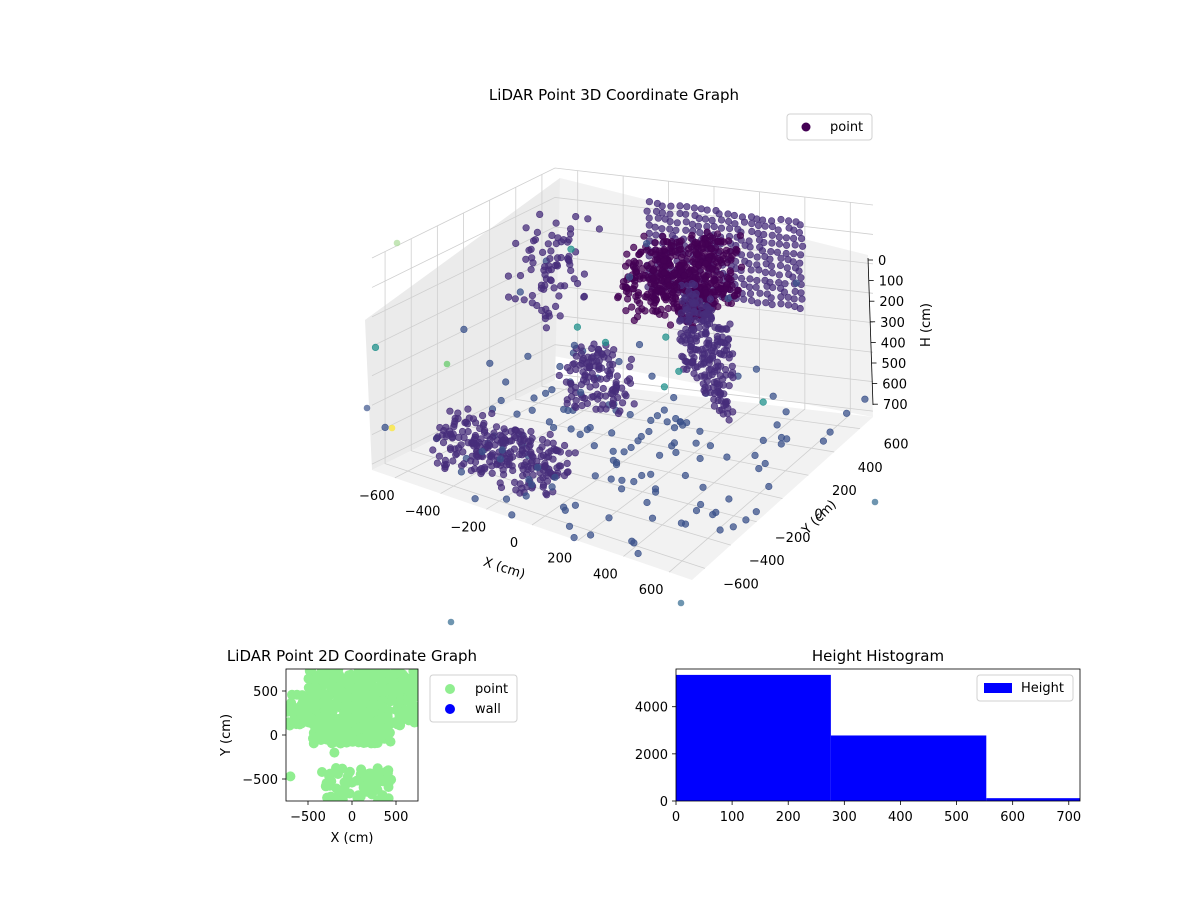 This screenshot has width=1200, height=900. What do you see at coordinates (651, 755) in the screenshot?
I see `y-tick-histogram: 2000` at bounding box center [651, 755].